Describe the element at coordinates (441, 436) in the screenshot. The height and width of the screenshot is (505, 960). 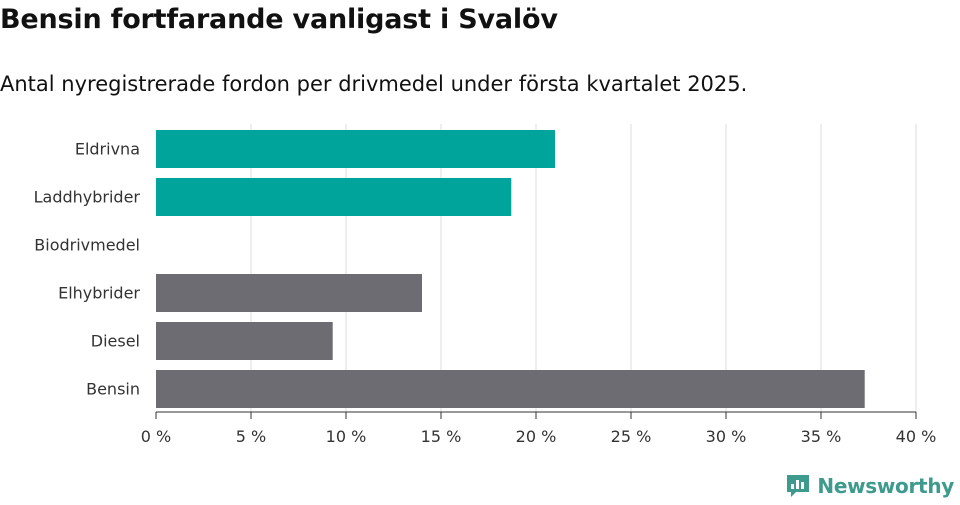
I see `x-tick-label: 15 %` at that location.